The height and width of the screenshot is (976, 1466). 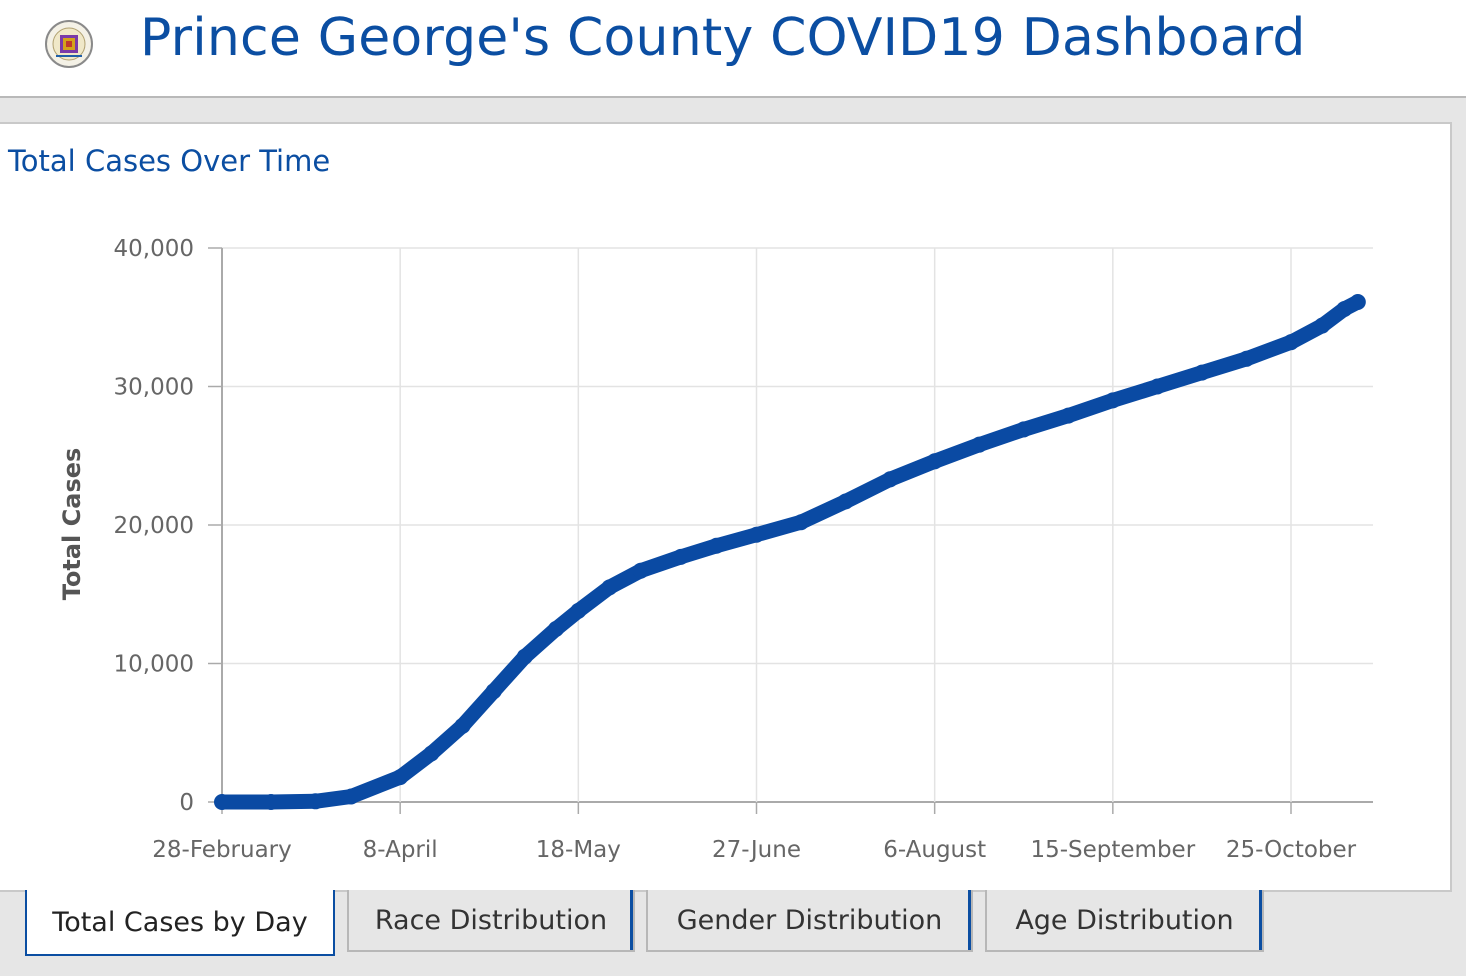 What do you see at coordinates (723, 38) in the screenshot?
I see `page-title: Prince George's County COVID19 Dashboard` at bounding box center [723, 38].